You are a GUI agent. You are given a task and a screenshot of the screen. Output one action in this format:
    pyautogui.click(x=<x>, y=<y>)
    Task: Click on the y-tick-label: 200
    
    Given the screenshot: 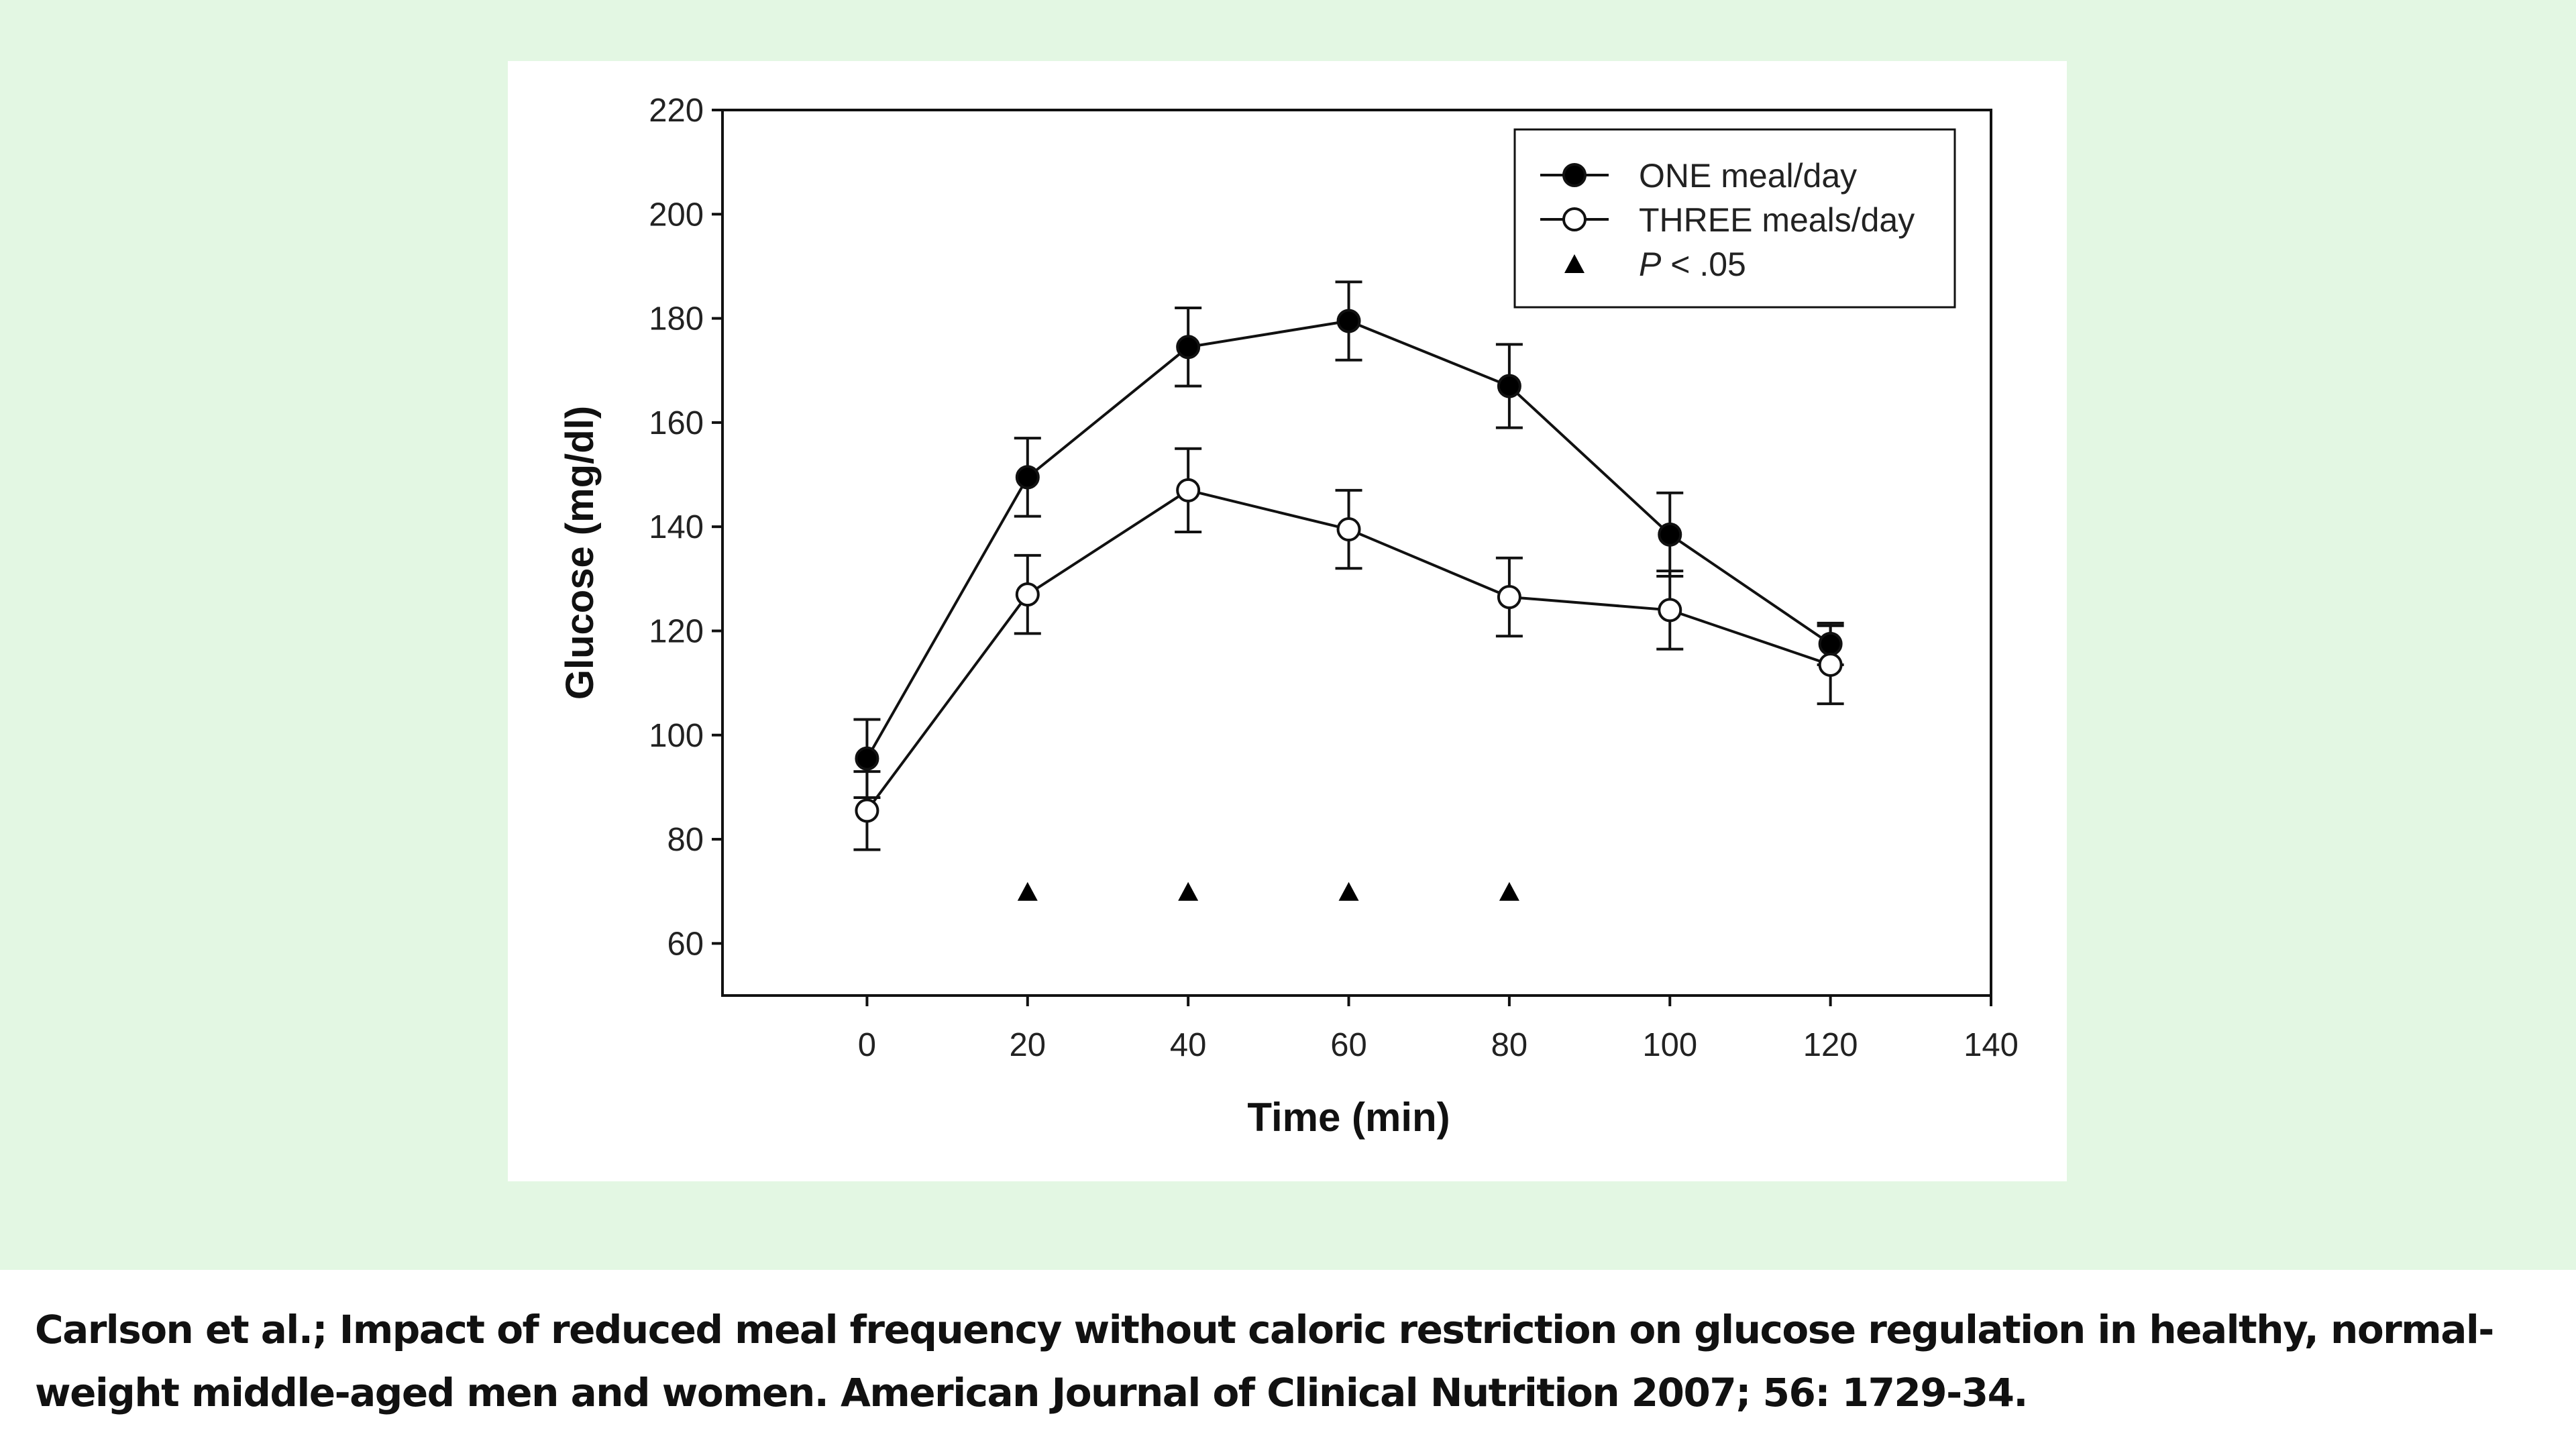 What is the action you would take?
    pyautogui.click(x=676, y=215)
    